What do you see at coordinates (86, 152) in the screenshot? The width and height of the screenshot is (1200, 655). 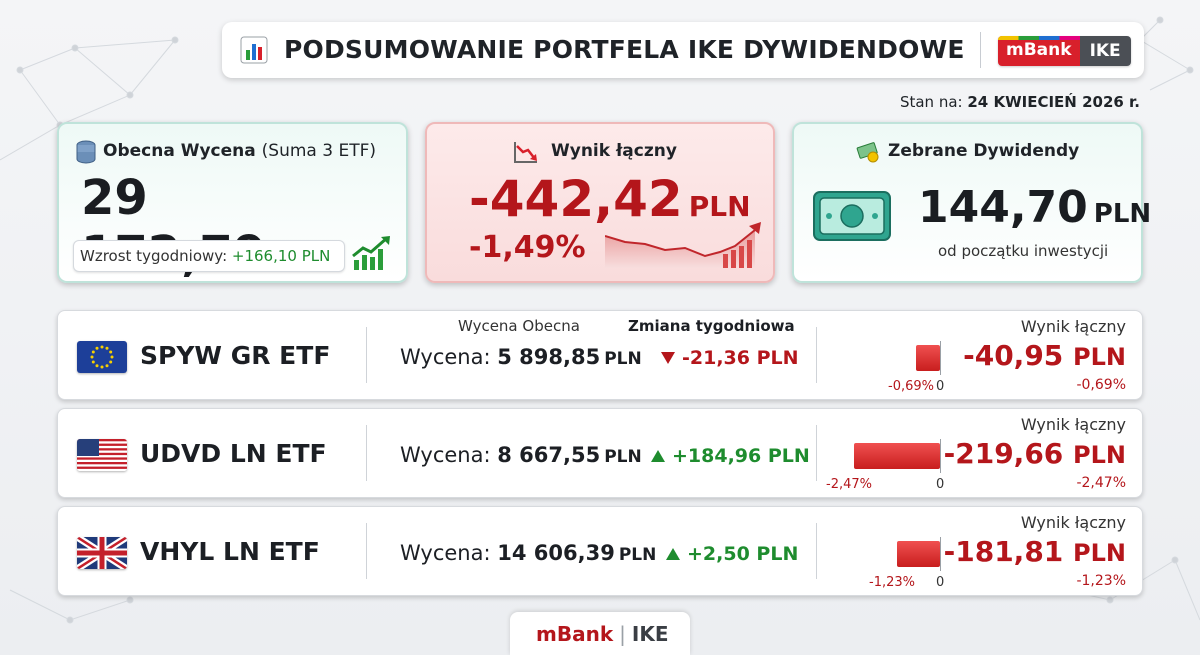 I see `database-coins-icon` at bounding box center [86, 152].